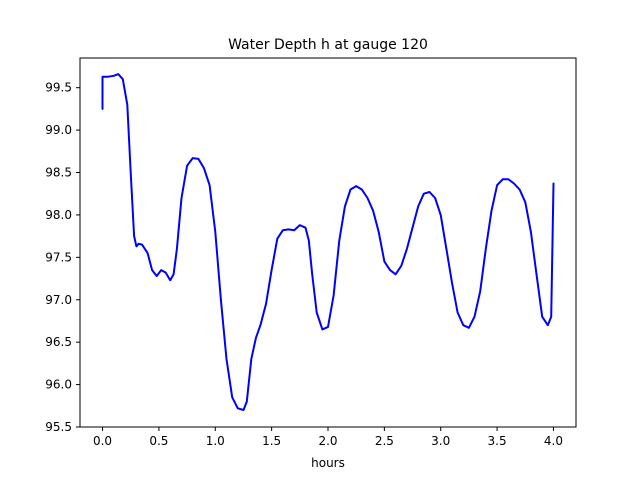 The width and height of the screenshot is (640, 484). I want to click on y-tick-label: 98.5, so click(58, 173).